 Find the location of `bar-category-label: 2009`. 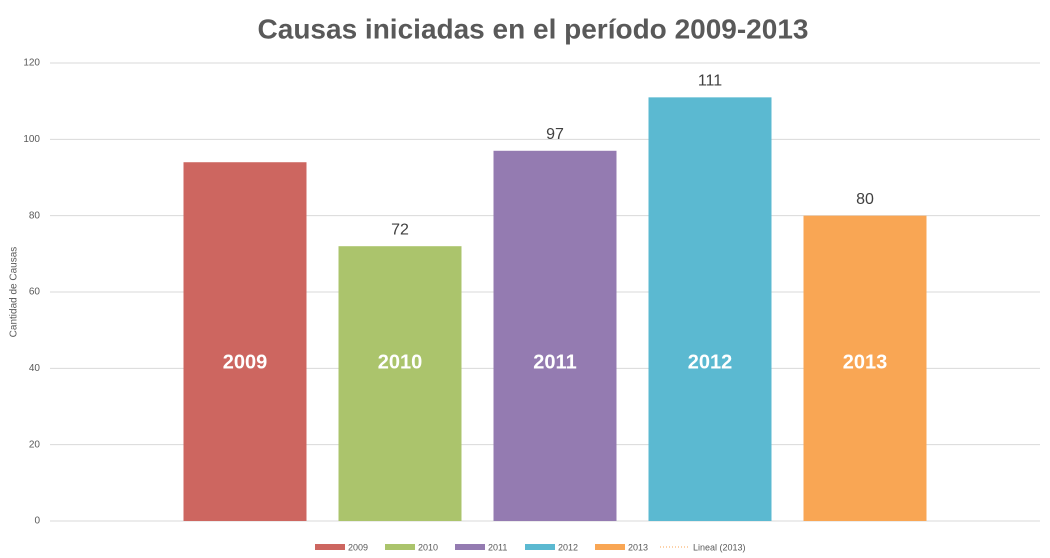

bar-category-label: 2009 is located at coordinates (245, 362).